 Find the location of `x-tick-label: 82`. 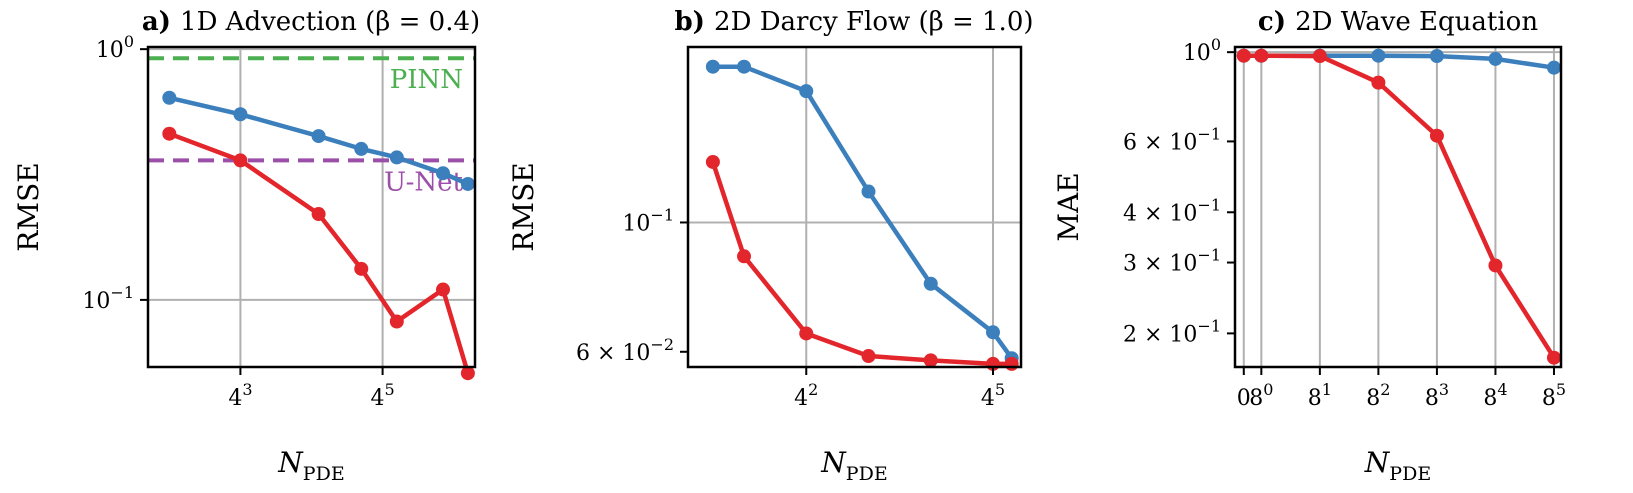

x-tick-label: 82 is located at coordinates (1378, 395).